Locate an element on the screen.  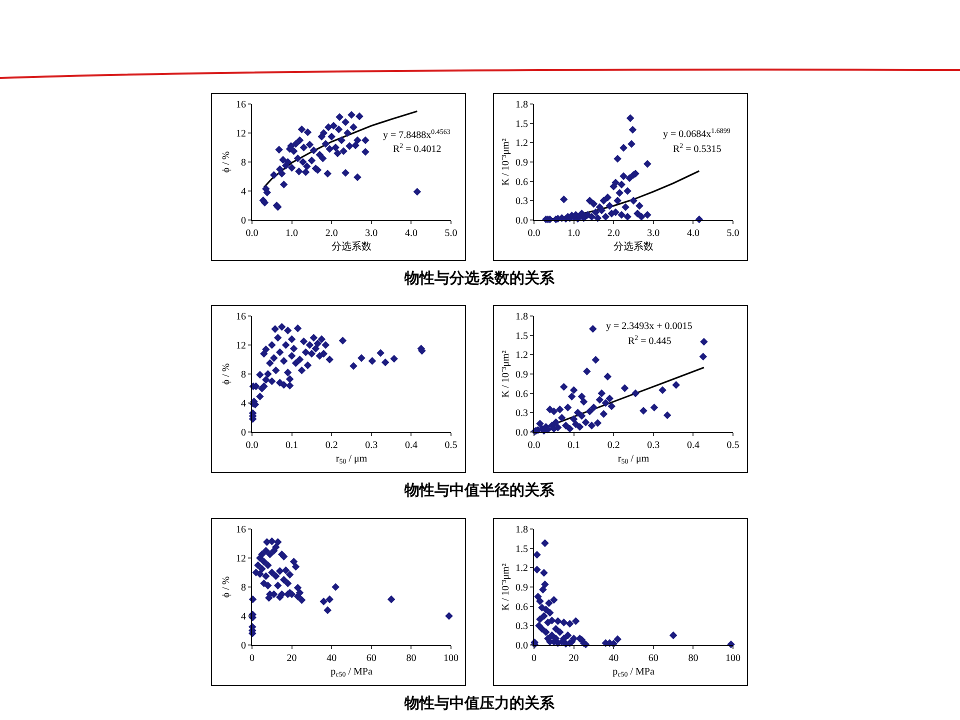
text: 物性与分选系数的关系 is located at coordinates (479, 278).